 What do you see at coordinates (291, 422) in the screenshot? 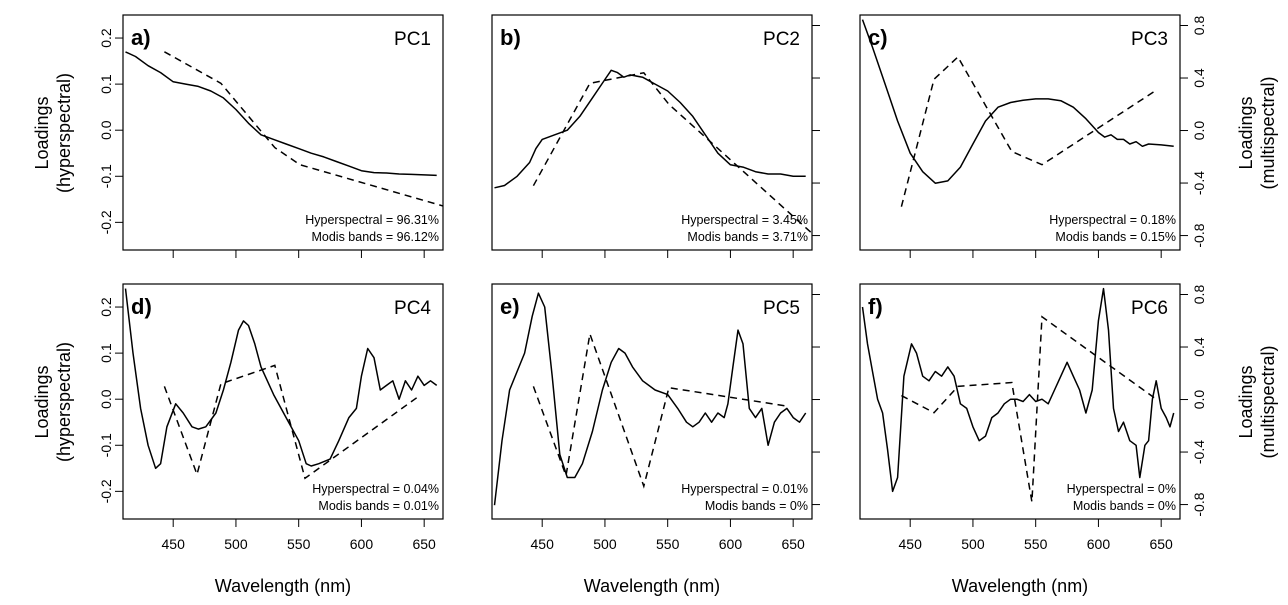
I see `panel-pc4-modis-line` at bounding box center [291, 422].